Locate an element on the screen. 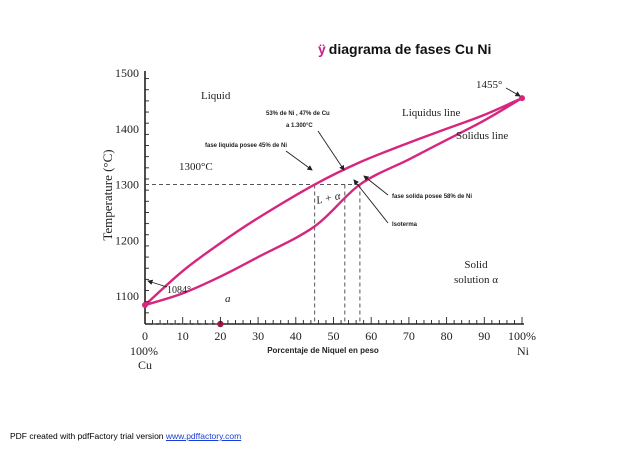  region-l-plus-alpha: L + α is located at coordinates (328, 198).